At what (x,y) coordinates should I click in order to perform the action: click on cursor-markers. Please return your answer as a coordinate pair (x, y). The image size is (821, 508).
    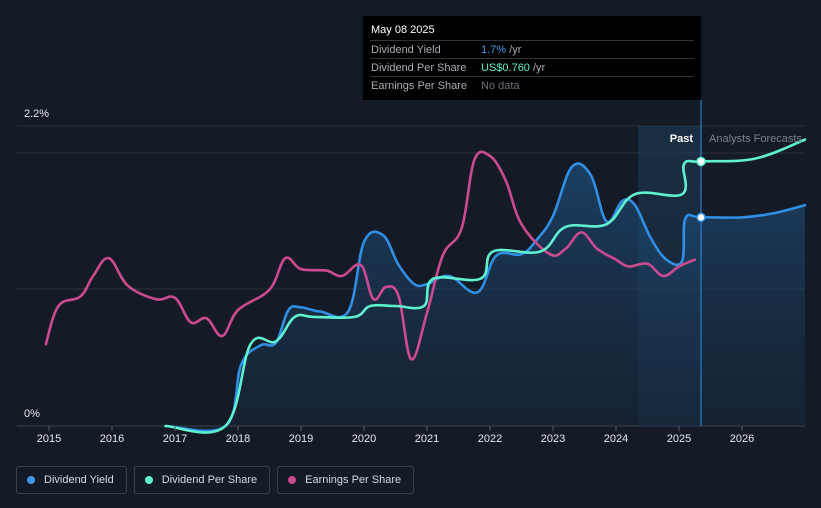
    Looking at the image, I should click on (701, 189).